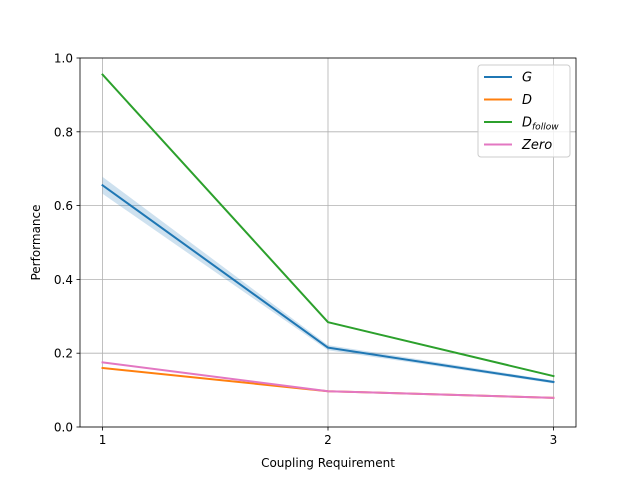 The height and width of the screenshot is (480, 640). I want to click on y-axis-label: Performance, so click(36, 242).